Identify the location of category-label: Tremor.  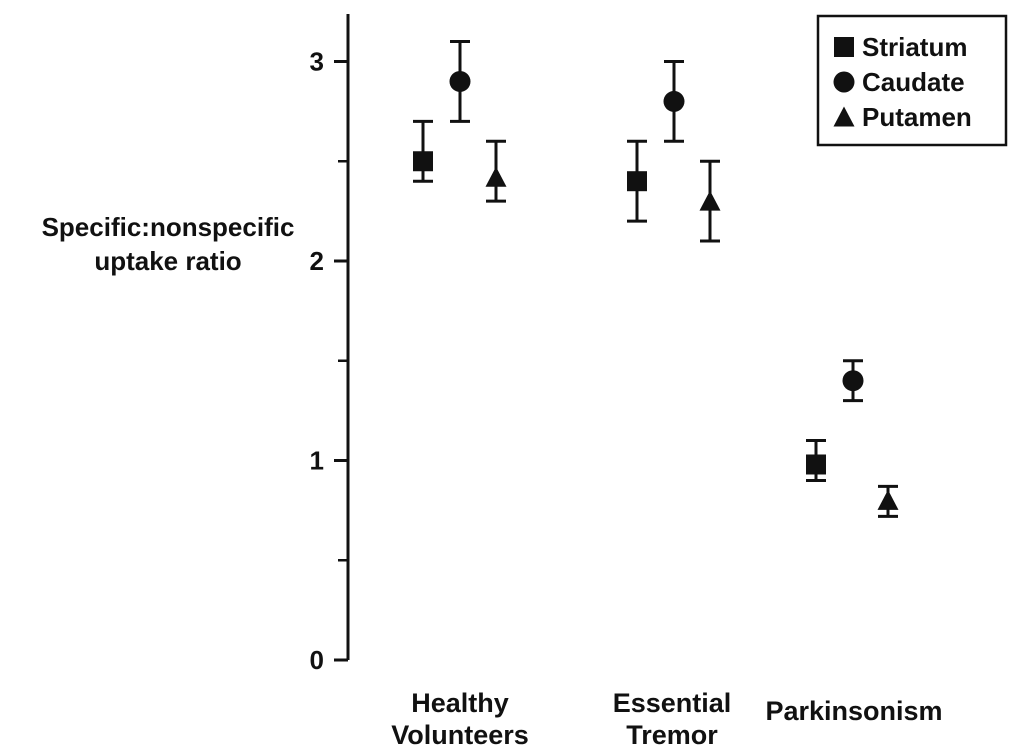
(672, 735).